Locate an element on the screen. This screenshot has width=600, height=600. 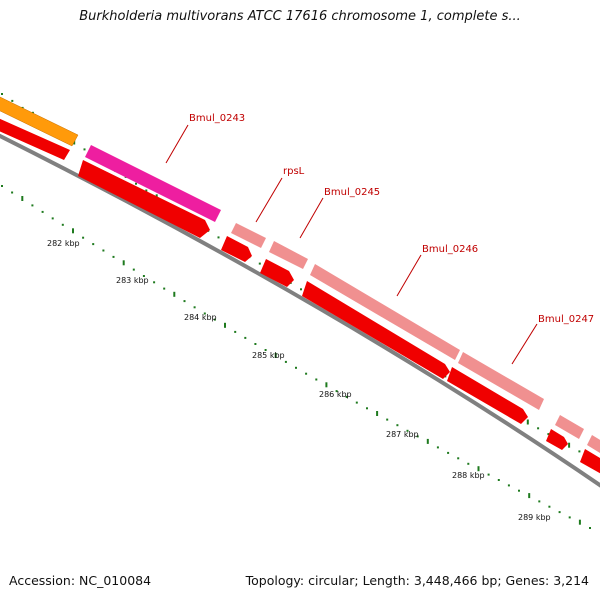
tick-label-286: 286 kbp is located at coordinates (335, 394).